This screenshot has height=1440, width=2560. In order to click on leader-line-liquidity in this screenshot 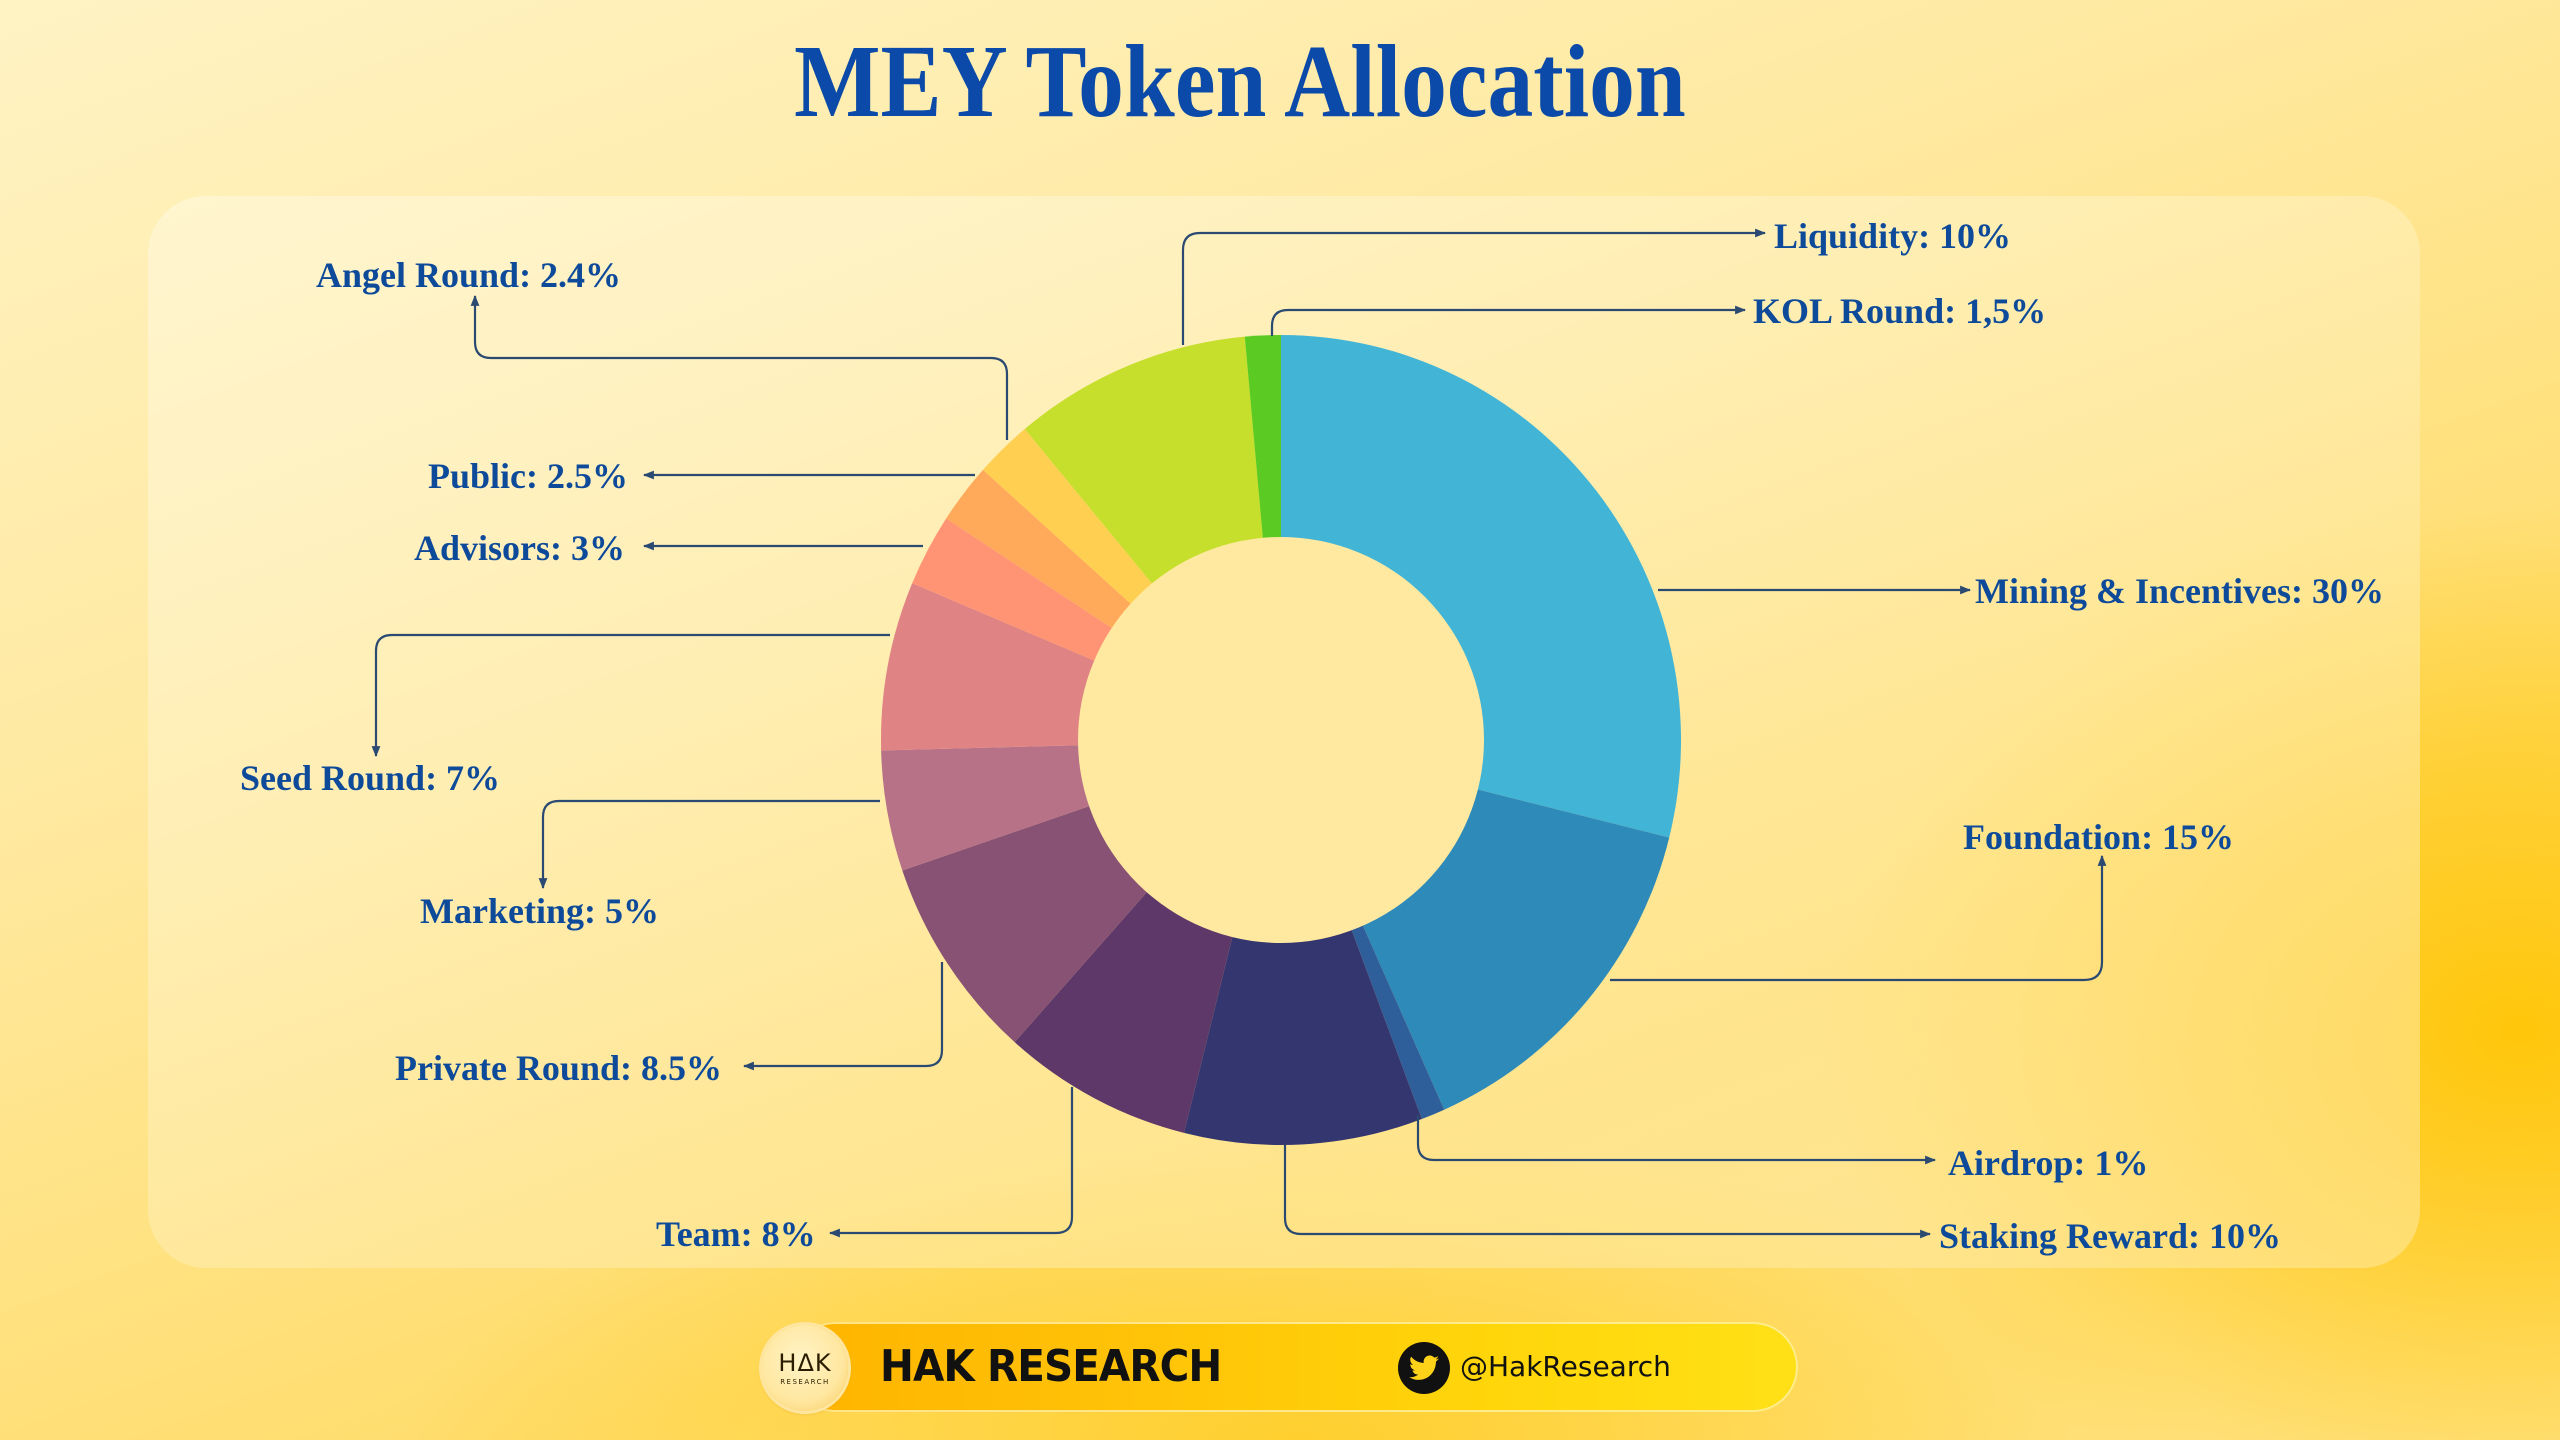, I will do `click(1474, 286)`.